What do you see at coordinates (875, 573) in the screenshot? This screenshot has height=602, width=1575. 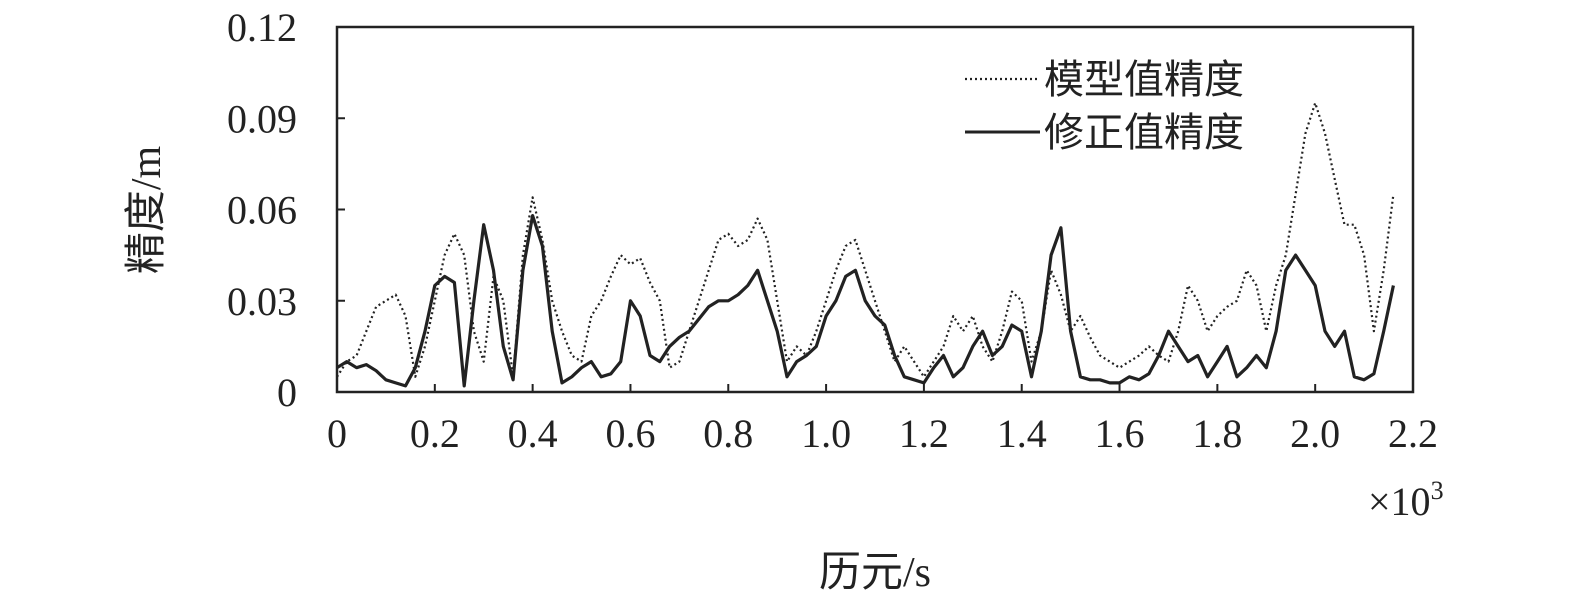 I see `x-axis-title: 历元/s` at bounding box center [875, 573].